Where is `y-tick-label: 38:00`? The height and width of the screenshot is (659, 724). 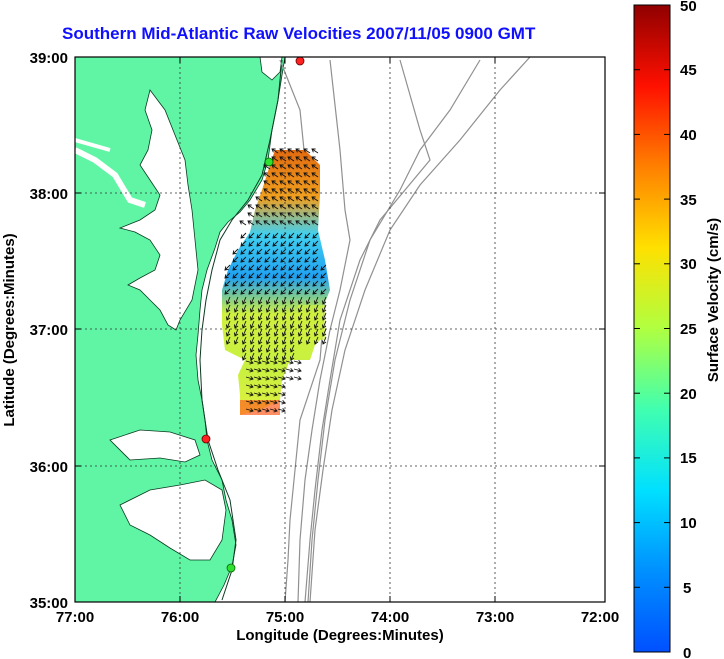 y-tick-label: 38:00 is located at coordinates (49, 194).